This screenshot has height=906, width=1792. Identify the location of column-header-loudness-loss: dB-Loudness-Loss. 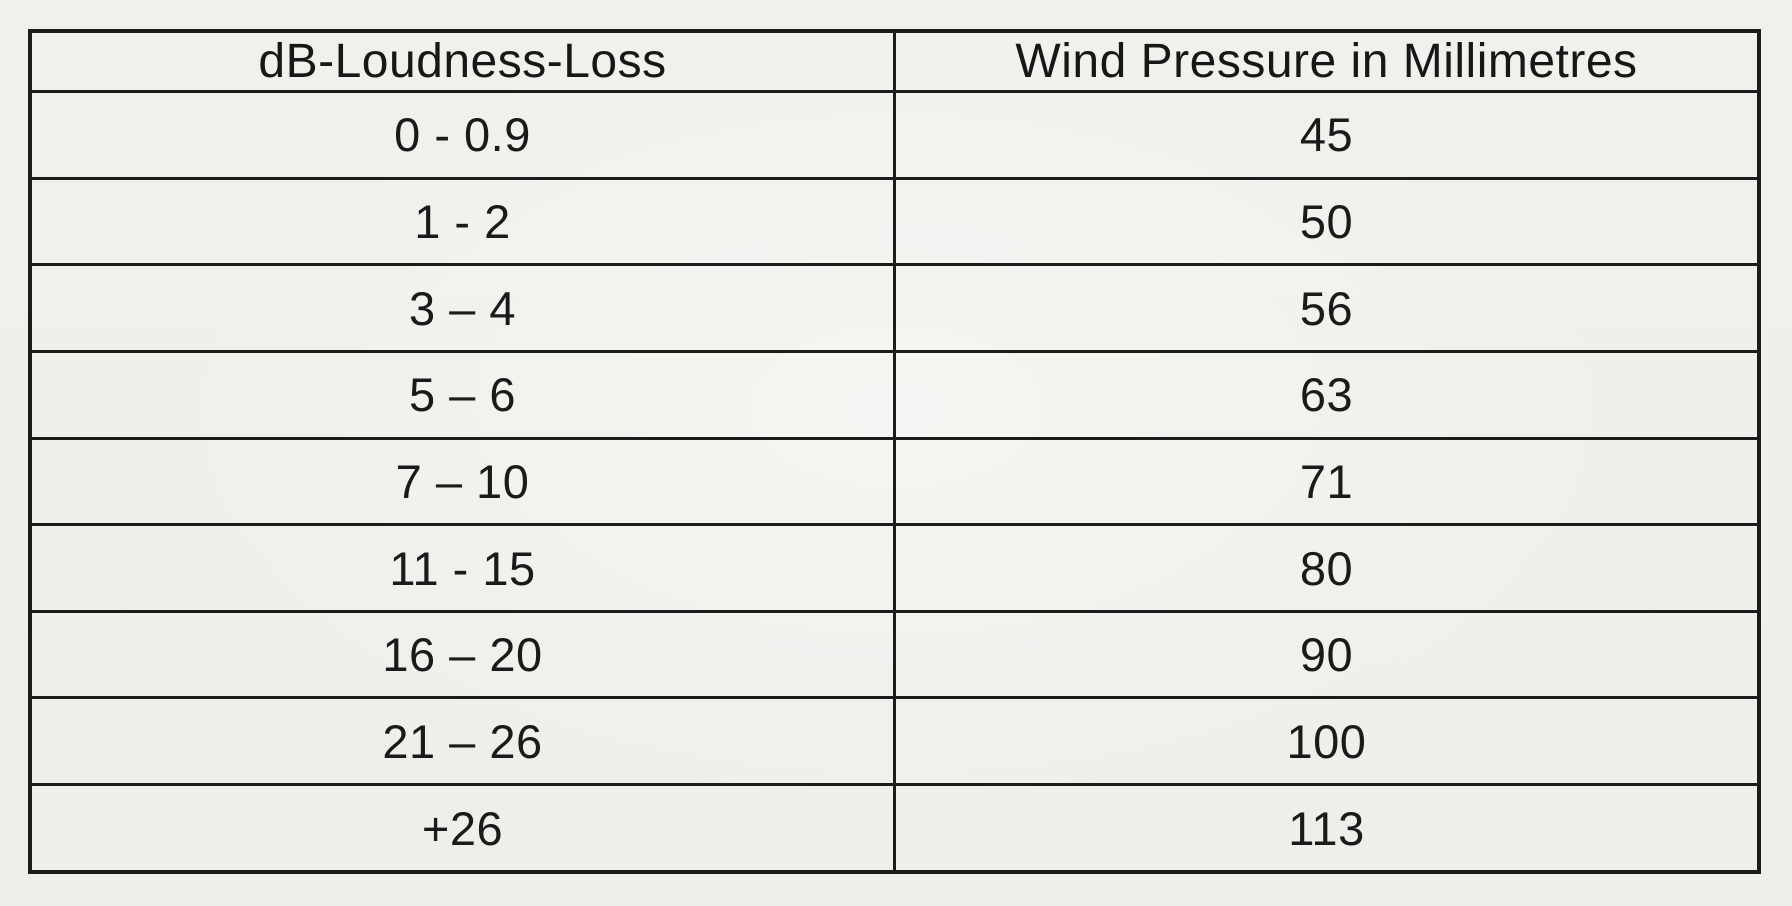
(462, 61).